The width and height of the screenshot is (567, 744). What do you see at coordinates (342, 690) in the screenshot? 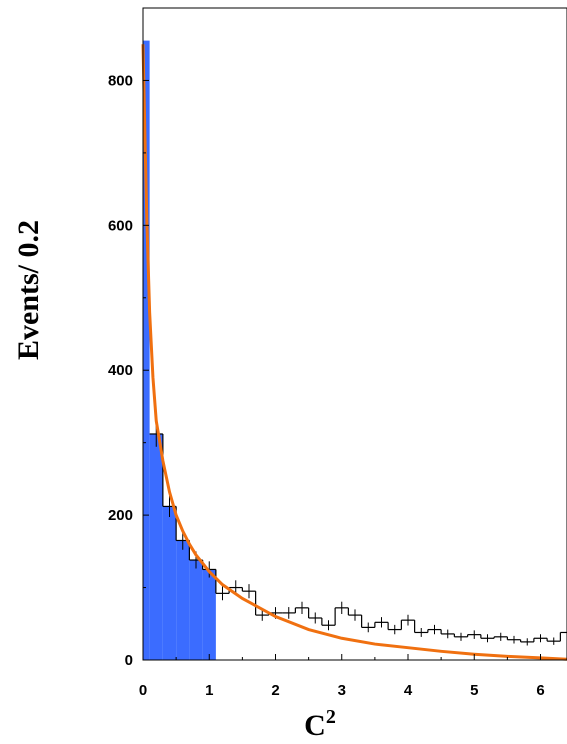
I see `x-tick-label: 3` at bounding box center [342, 690].